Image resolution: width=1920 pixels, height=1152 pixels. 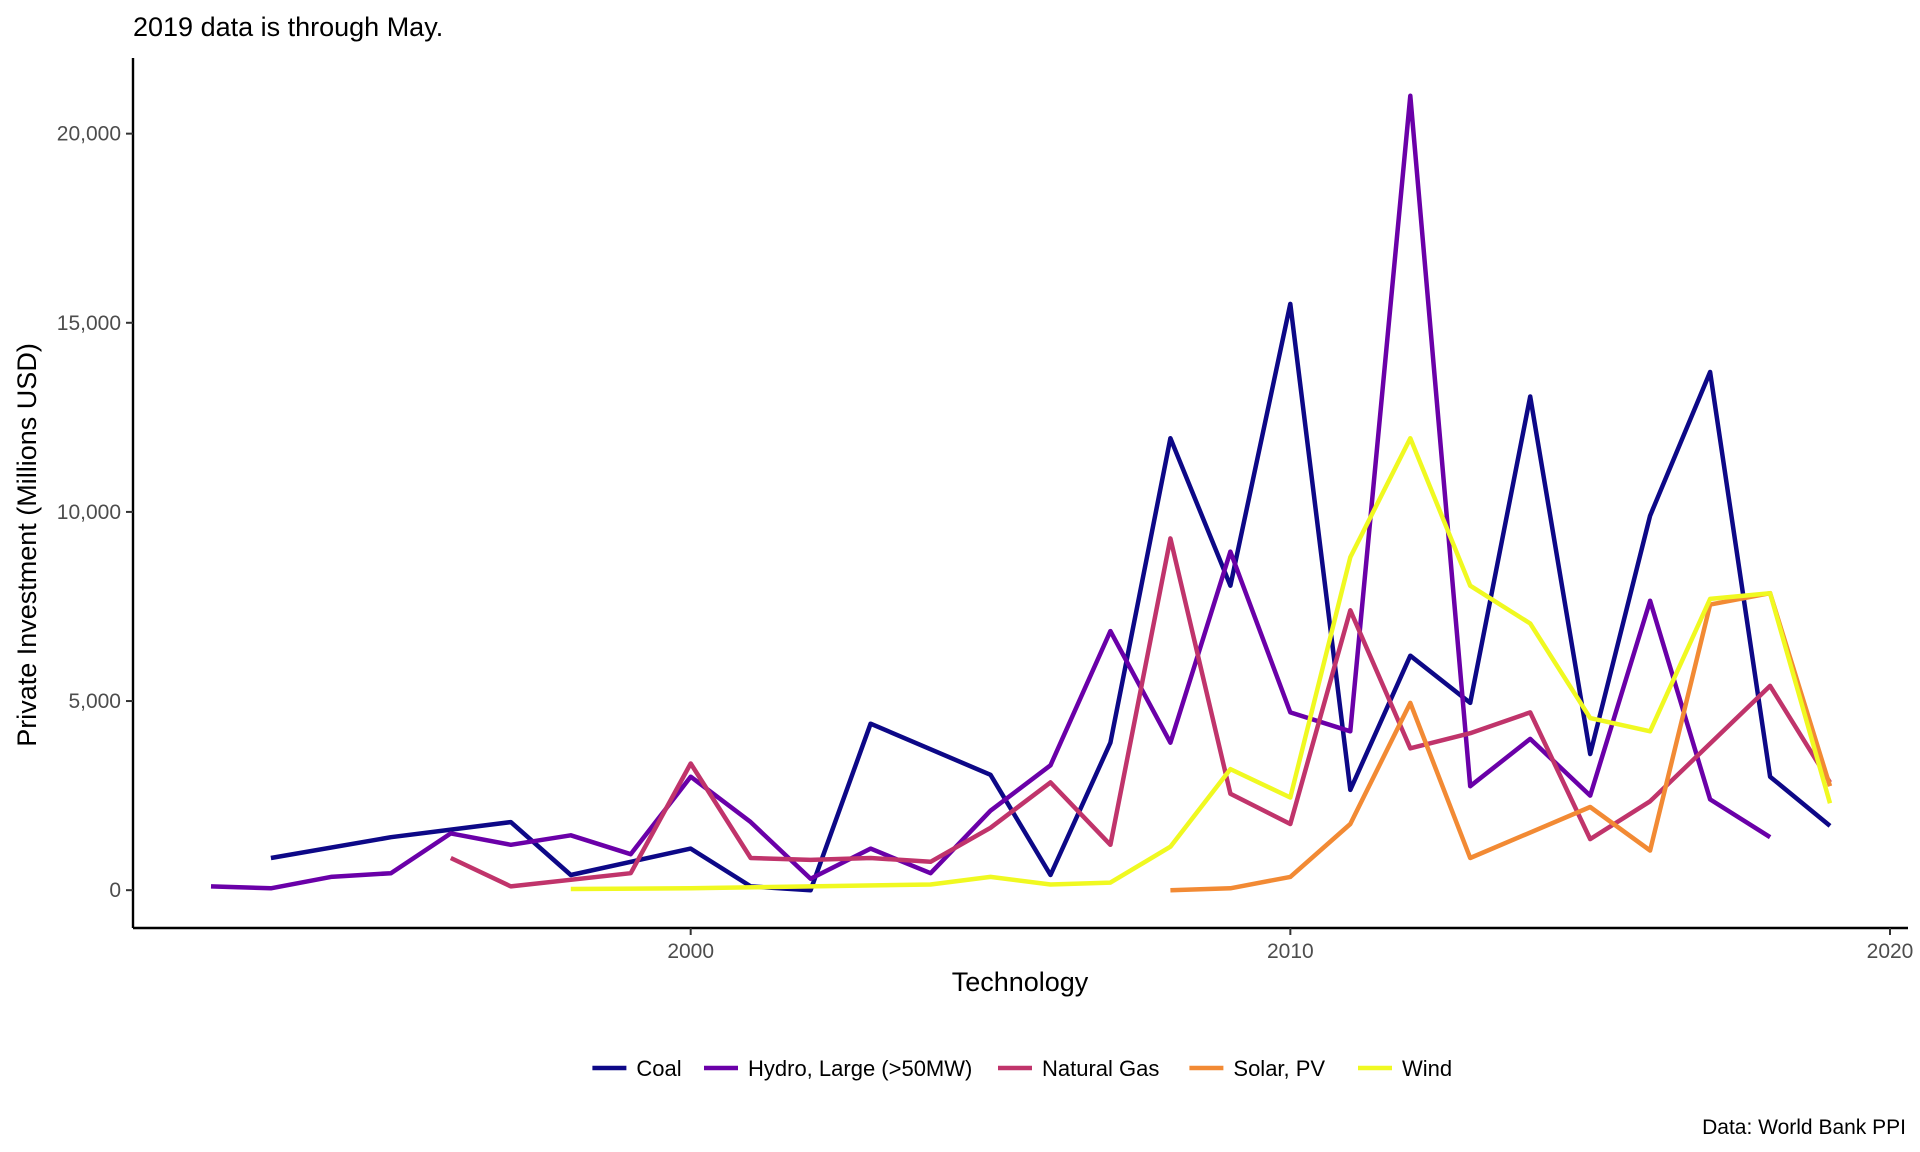 What do you see at coordinates (89, 512) in the screenshot?
I see `y-tick-label: 10,000` at bounding box center [89, 512].